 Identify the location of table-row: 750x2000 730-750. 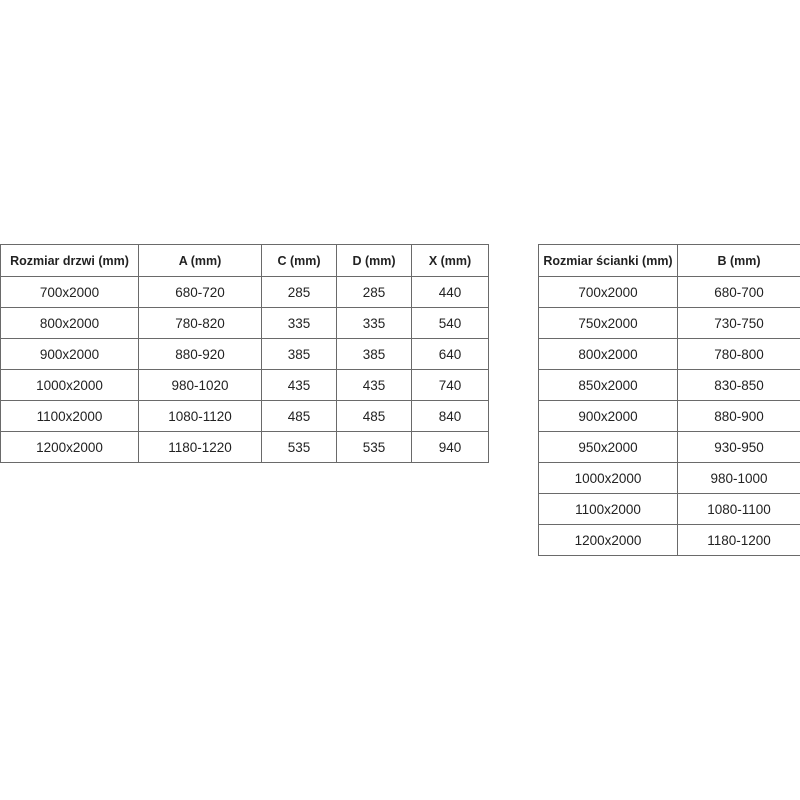
(669, 323).